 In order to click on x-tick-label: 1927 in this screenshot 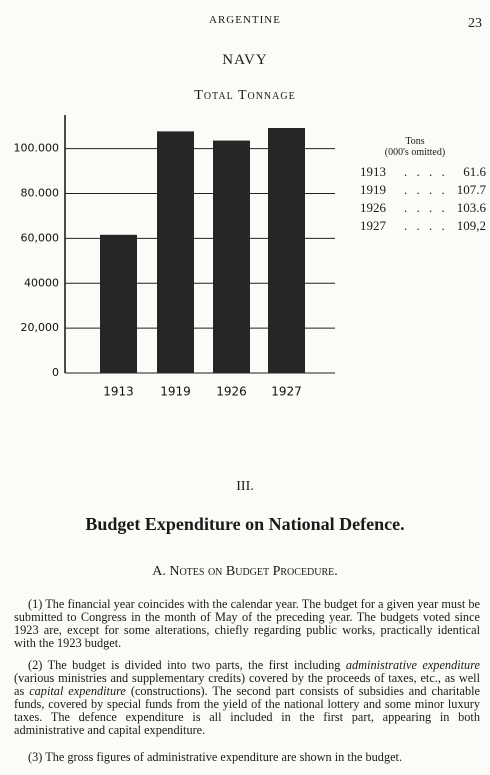, I will do `click(286, 392)`.